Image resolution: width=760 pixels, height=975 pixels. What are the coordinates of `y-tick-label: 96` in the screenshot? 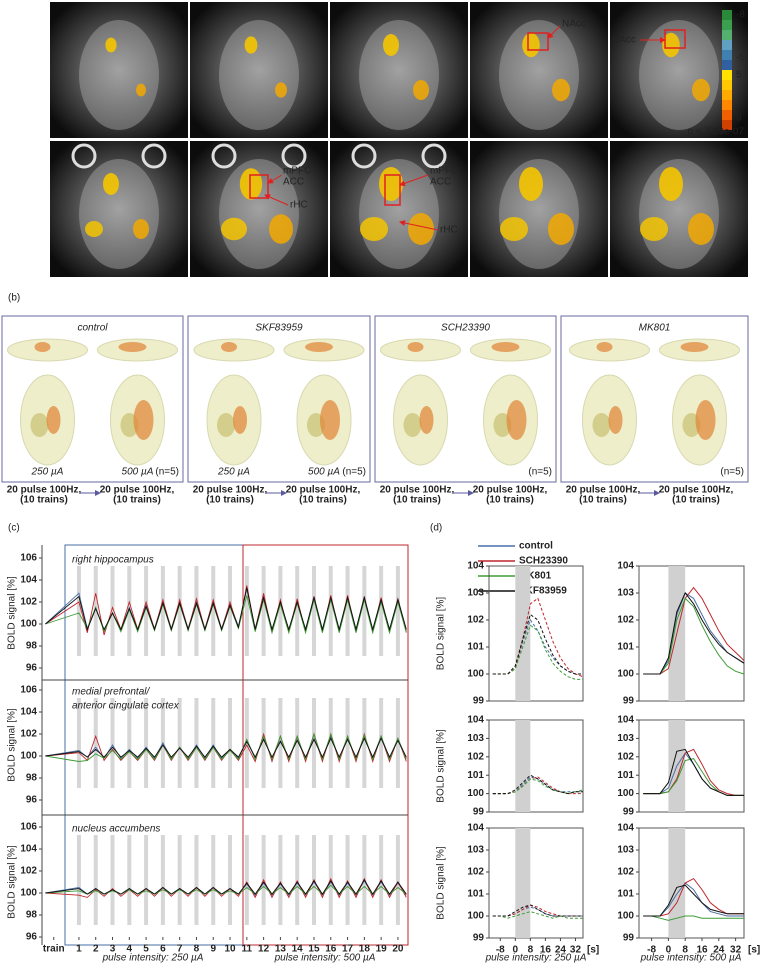 It's located at (32, 937).